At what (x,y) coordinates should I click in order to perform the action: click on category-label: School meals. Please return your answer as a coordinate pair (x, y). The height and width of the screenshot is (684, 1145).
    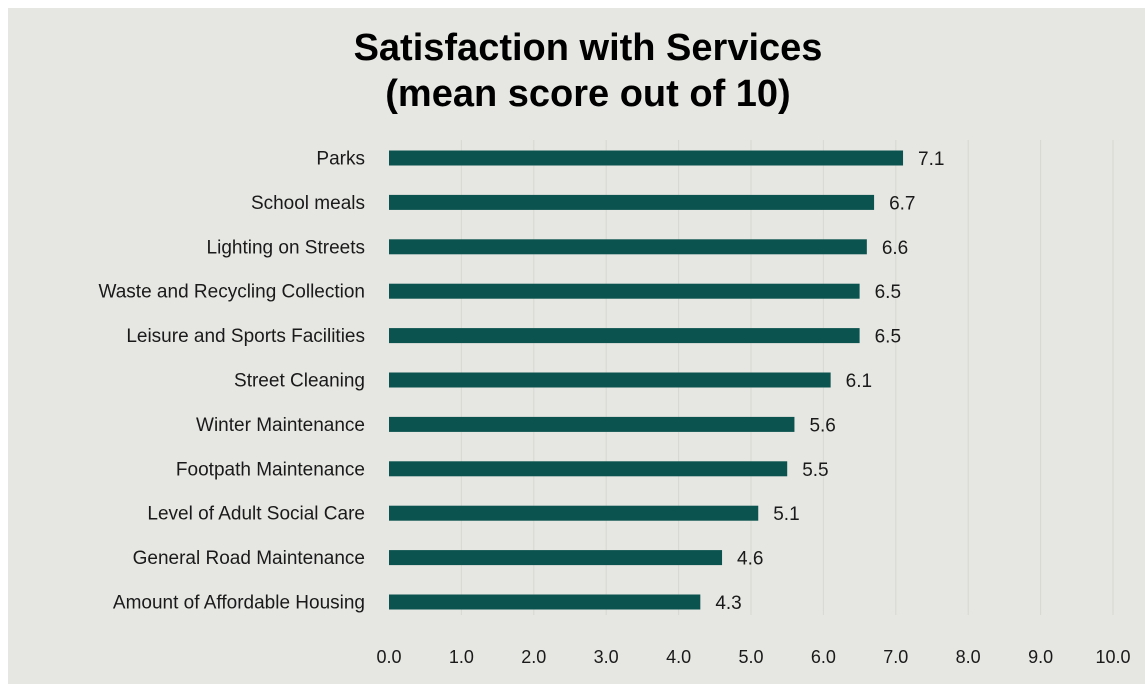
    Looking at the image, I should click on (308, 203).